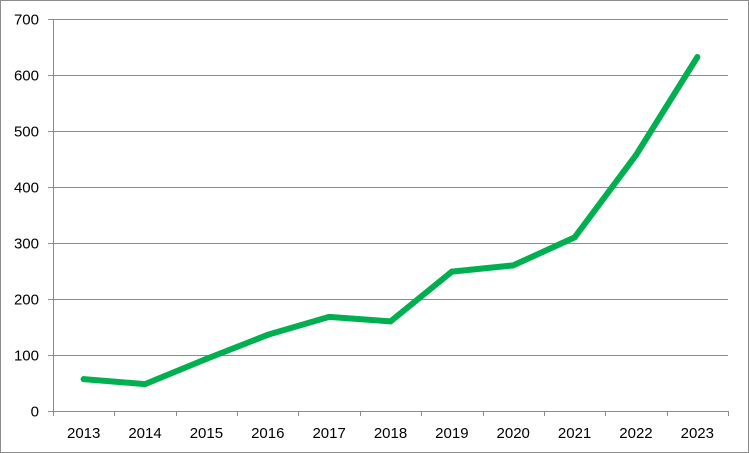 The image size is (749, 453). I want to click on y-axis-ticks: 0 100 200 300 400 500 600 700, so click(33, 216).